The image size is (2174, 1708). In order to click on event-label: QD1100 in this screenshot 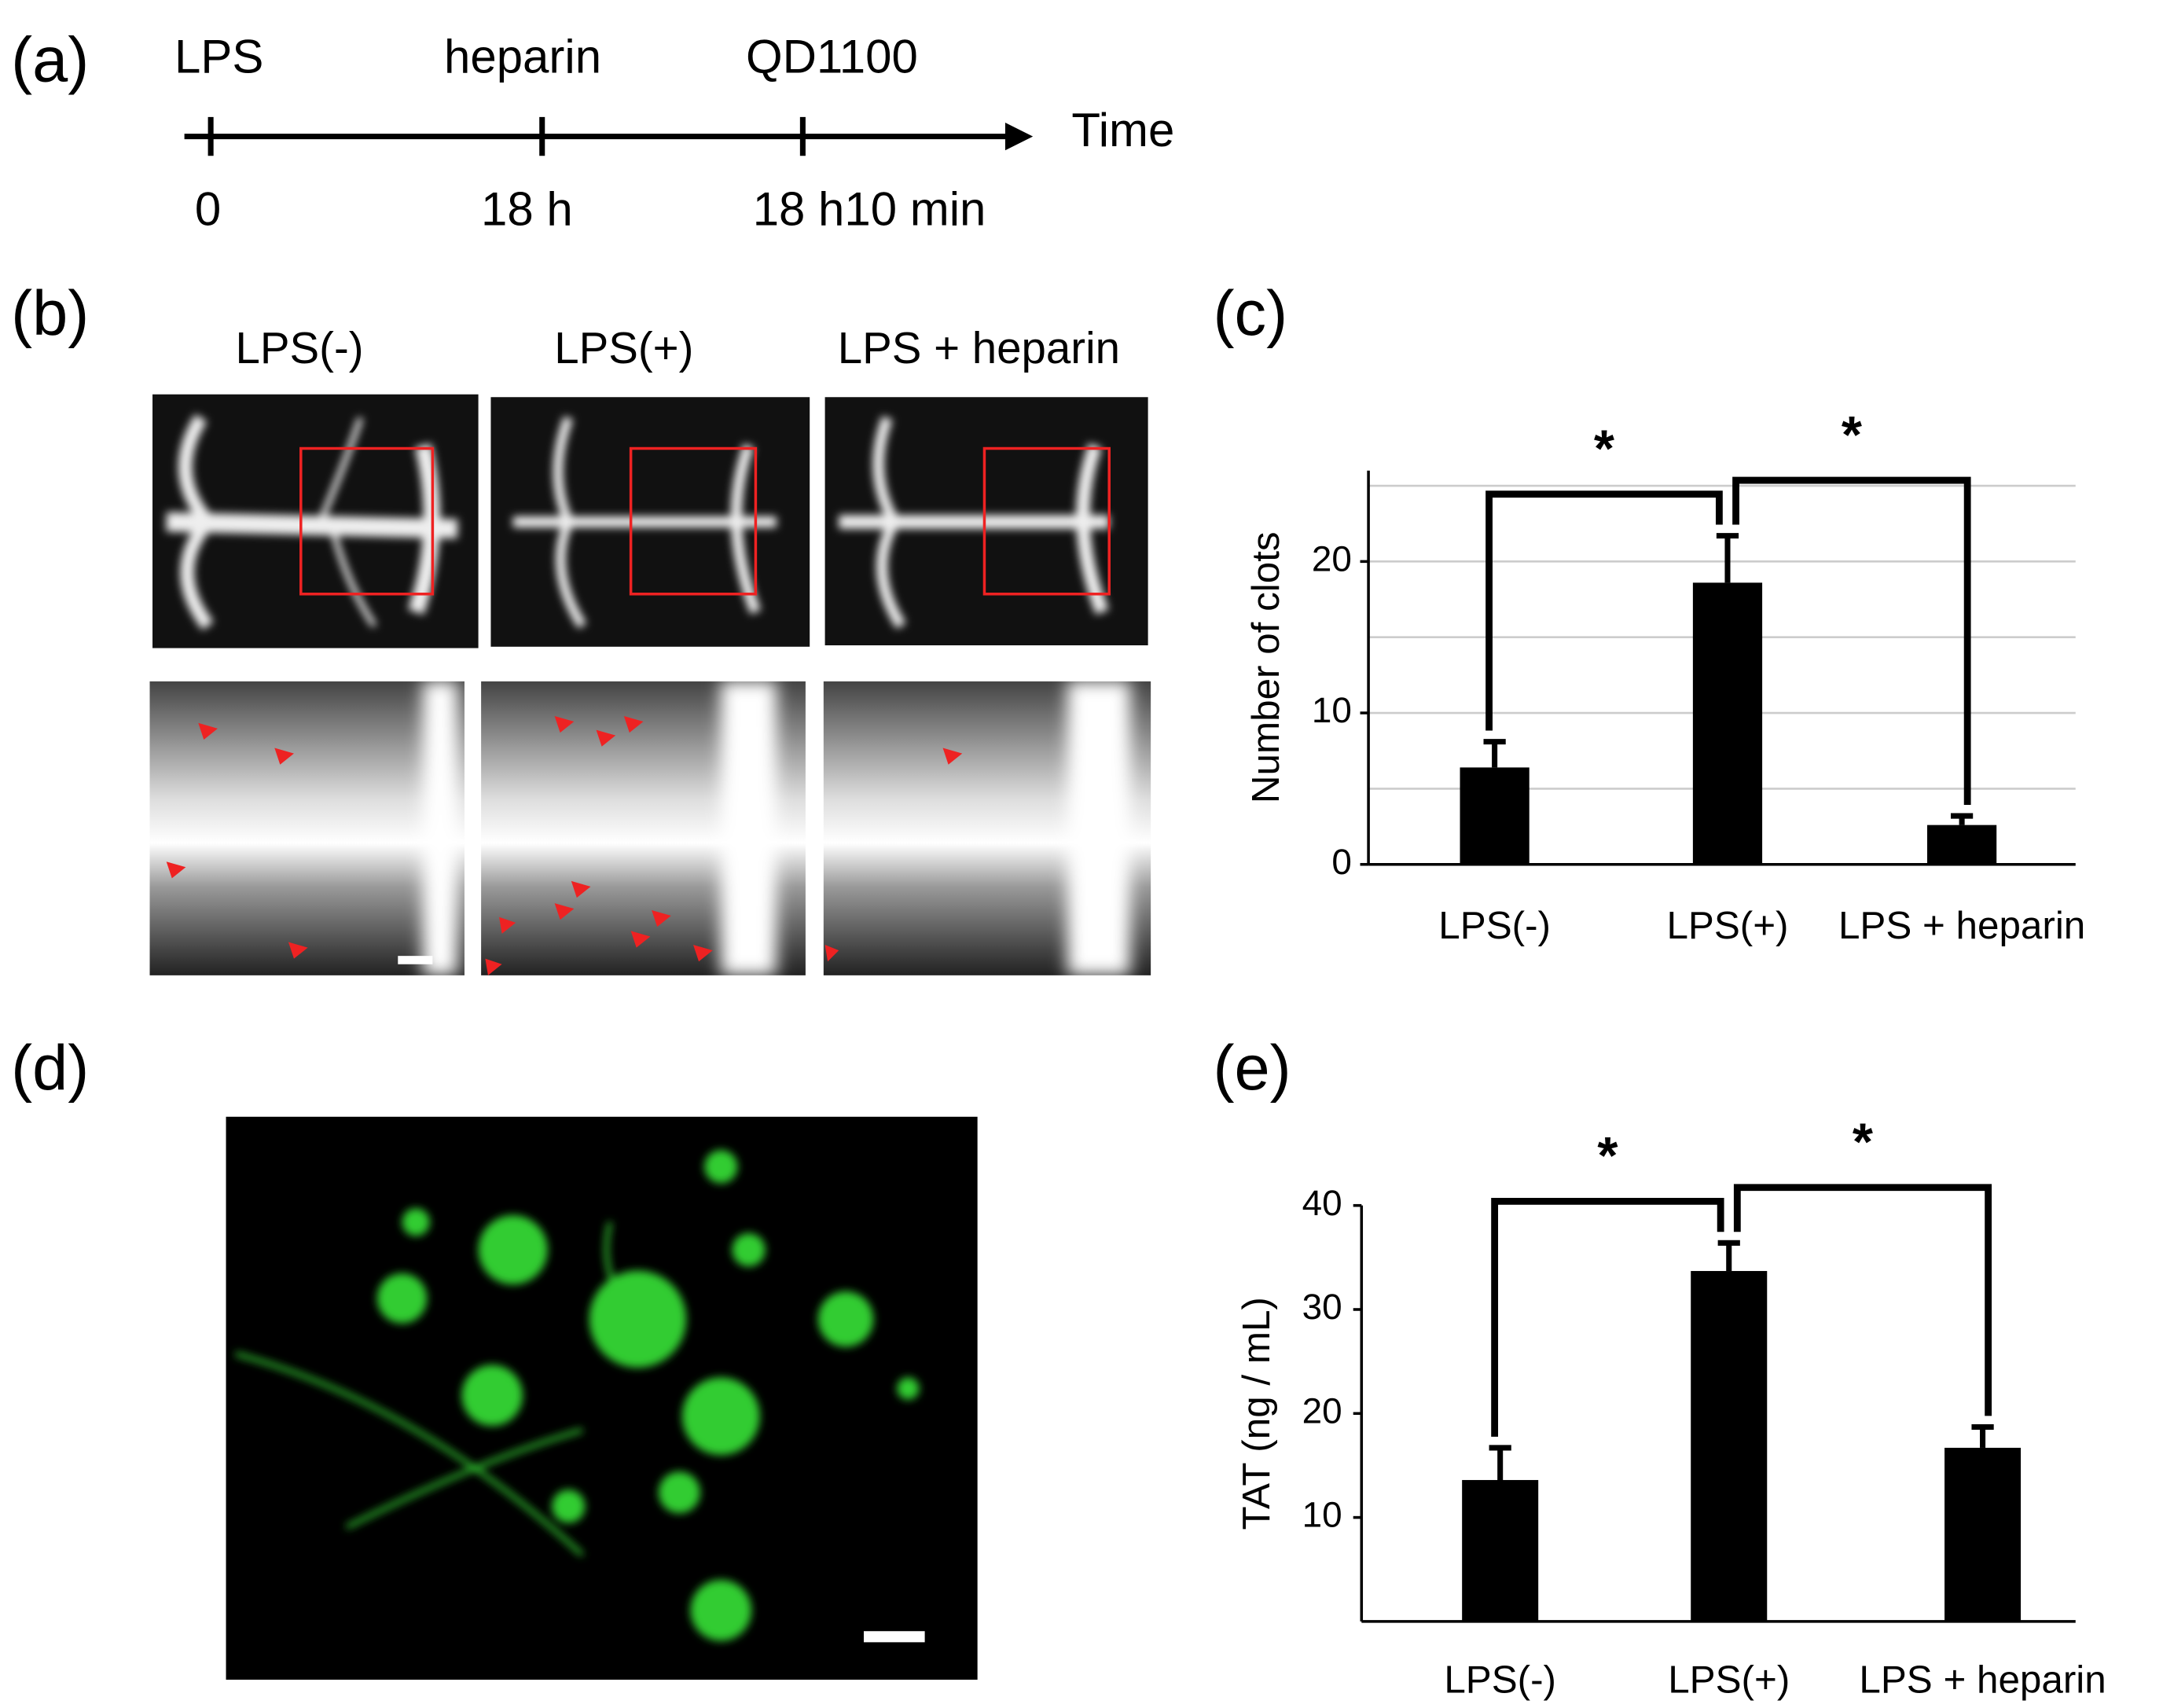, I will do `click(832, 56)`.